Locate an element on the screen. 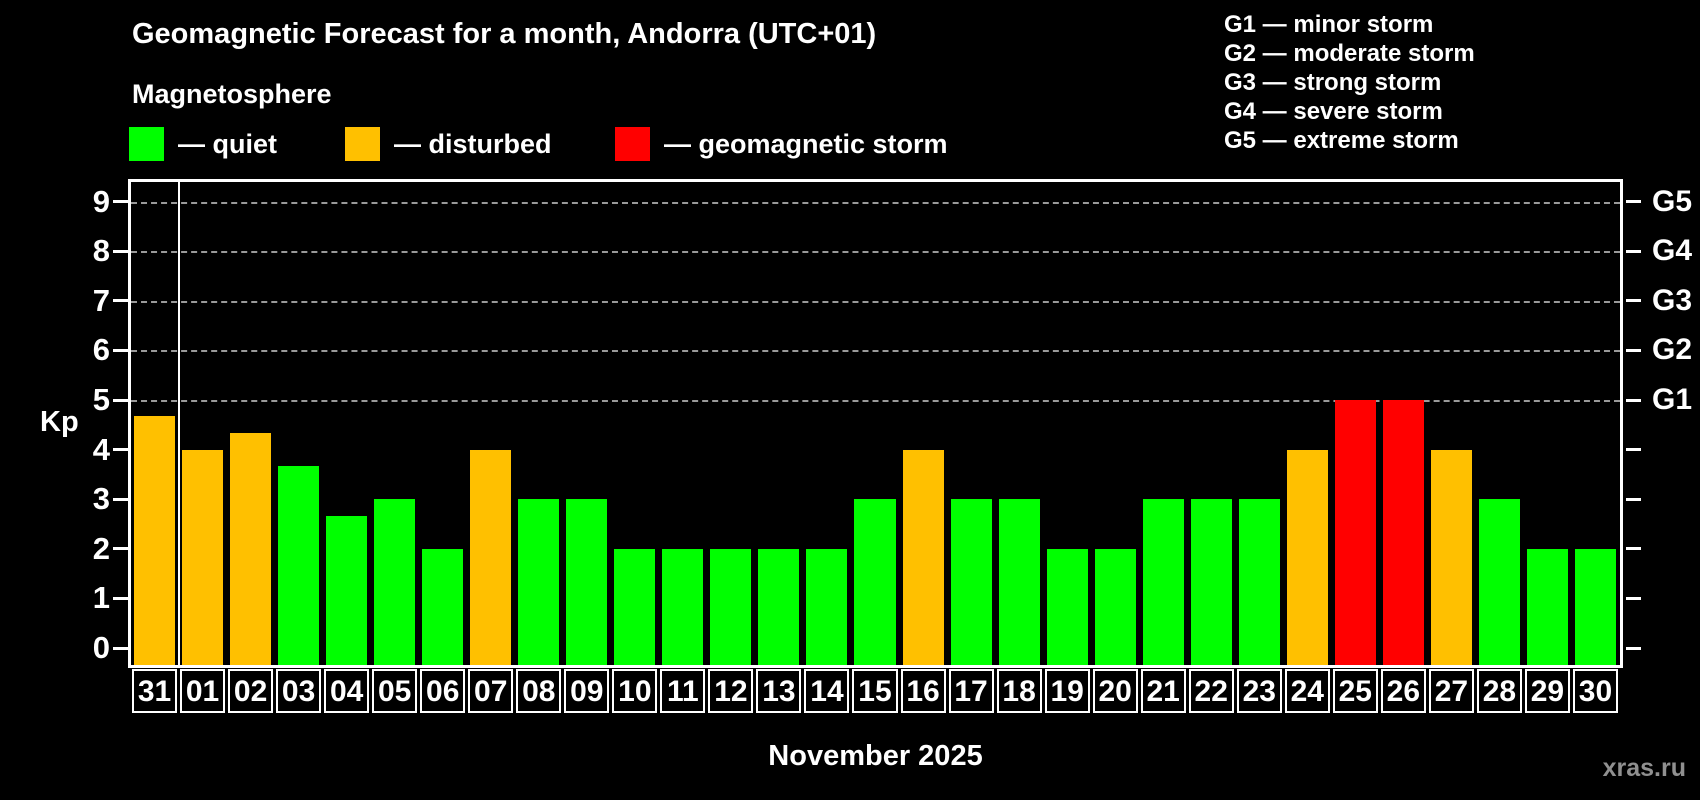 The image size is (1700, 800). day-label-28: 28 is located at coordinates (1499, 691).